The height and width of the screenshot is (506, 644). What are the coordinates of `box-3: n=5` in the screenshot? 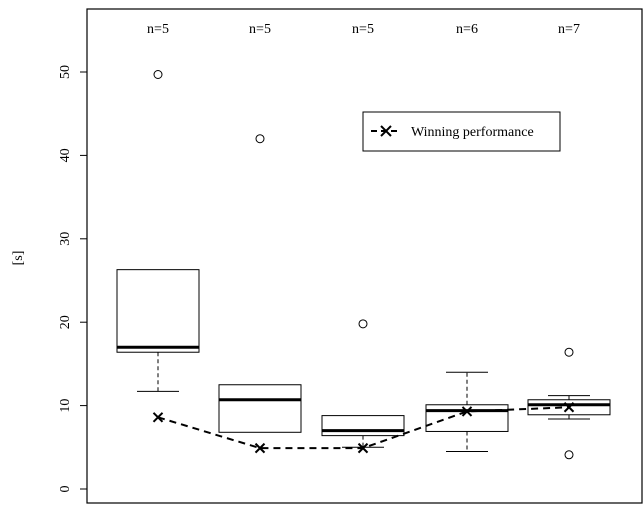 It's located at (363, 235).